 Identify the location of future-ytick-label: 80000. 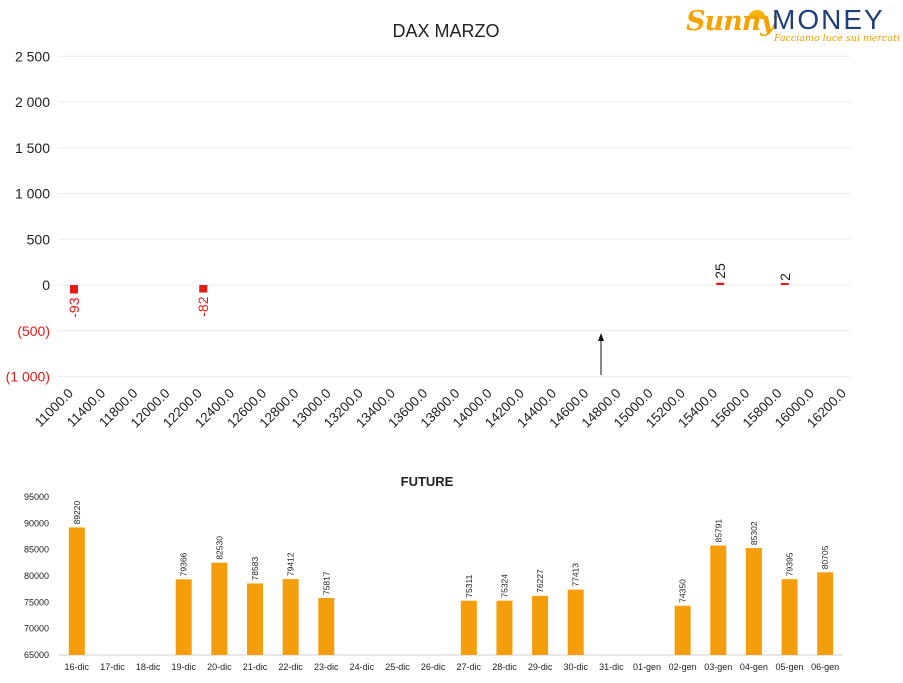
(36, 576).